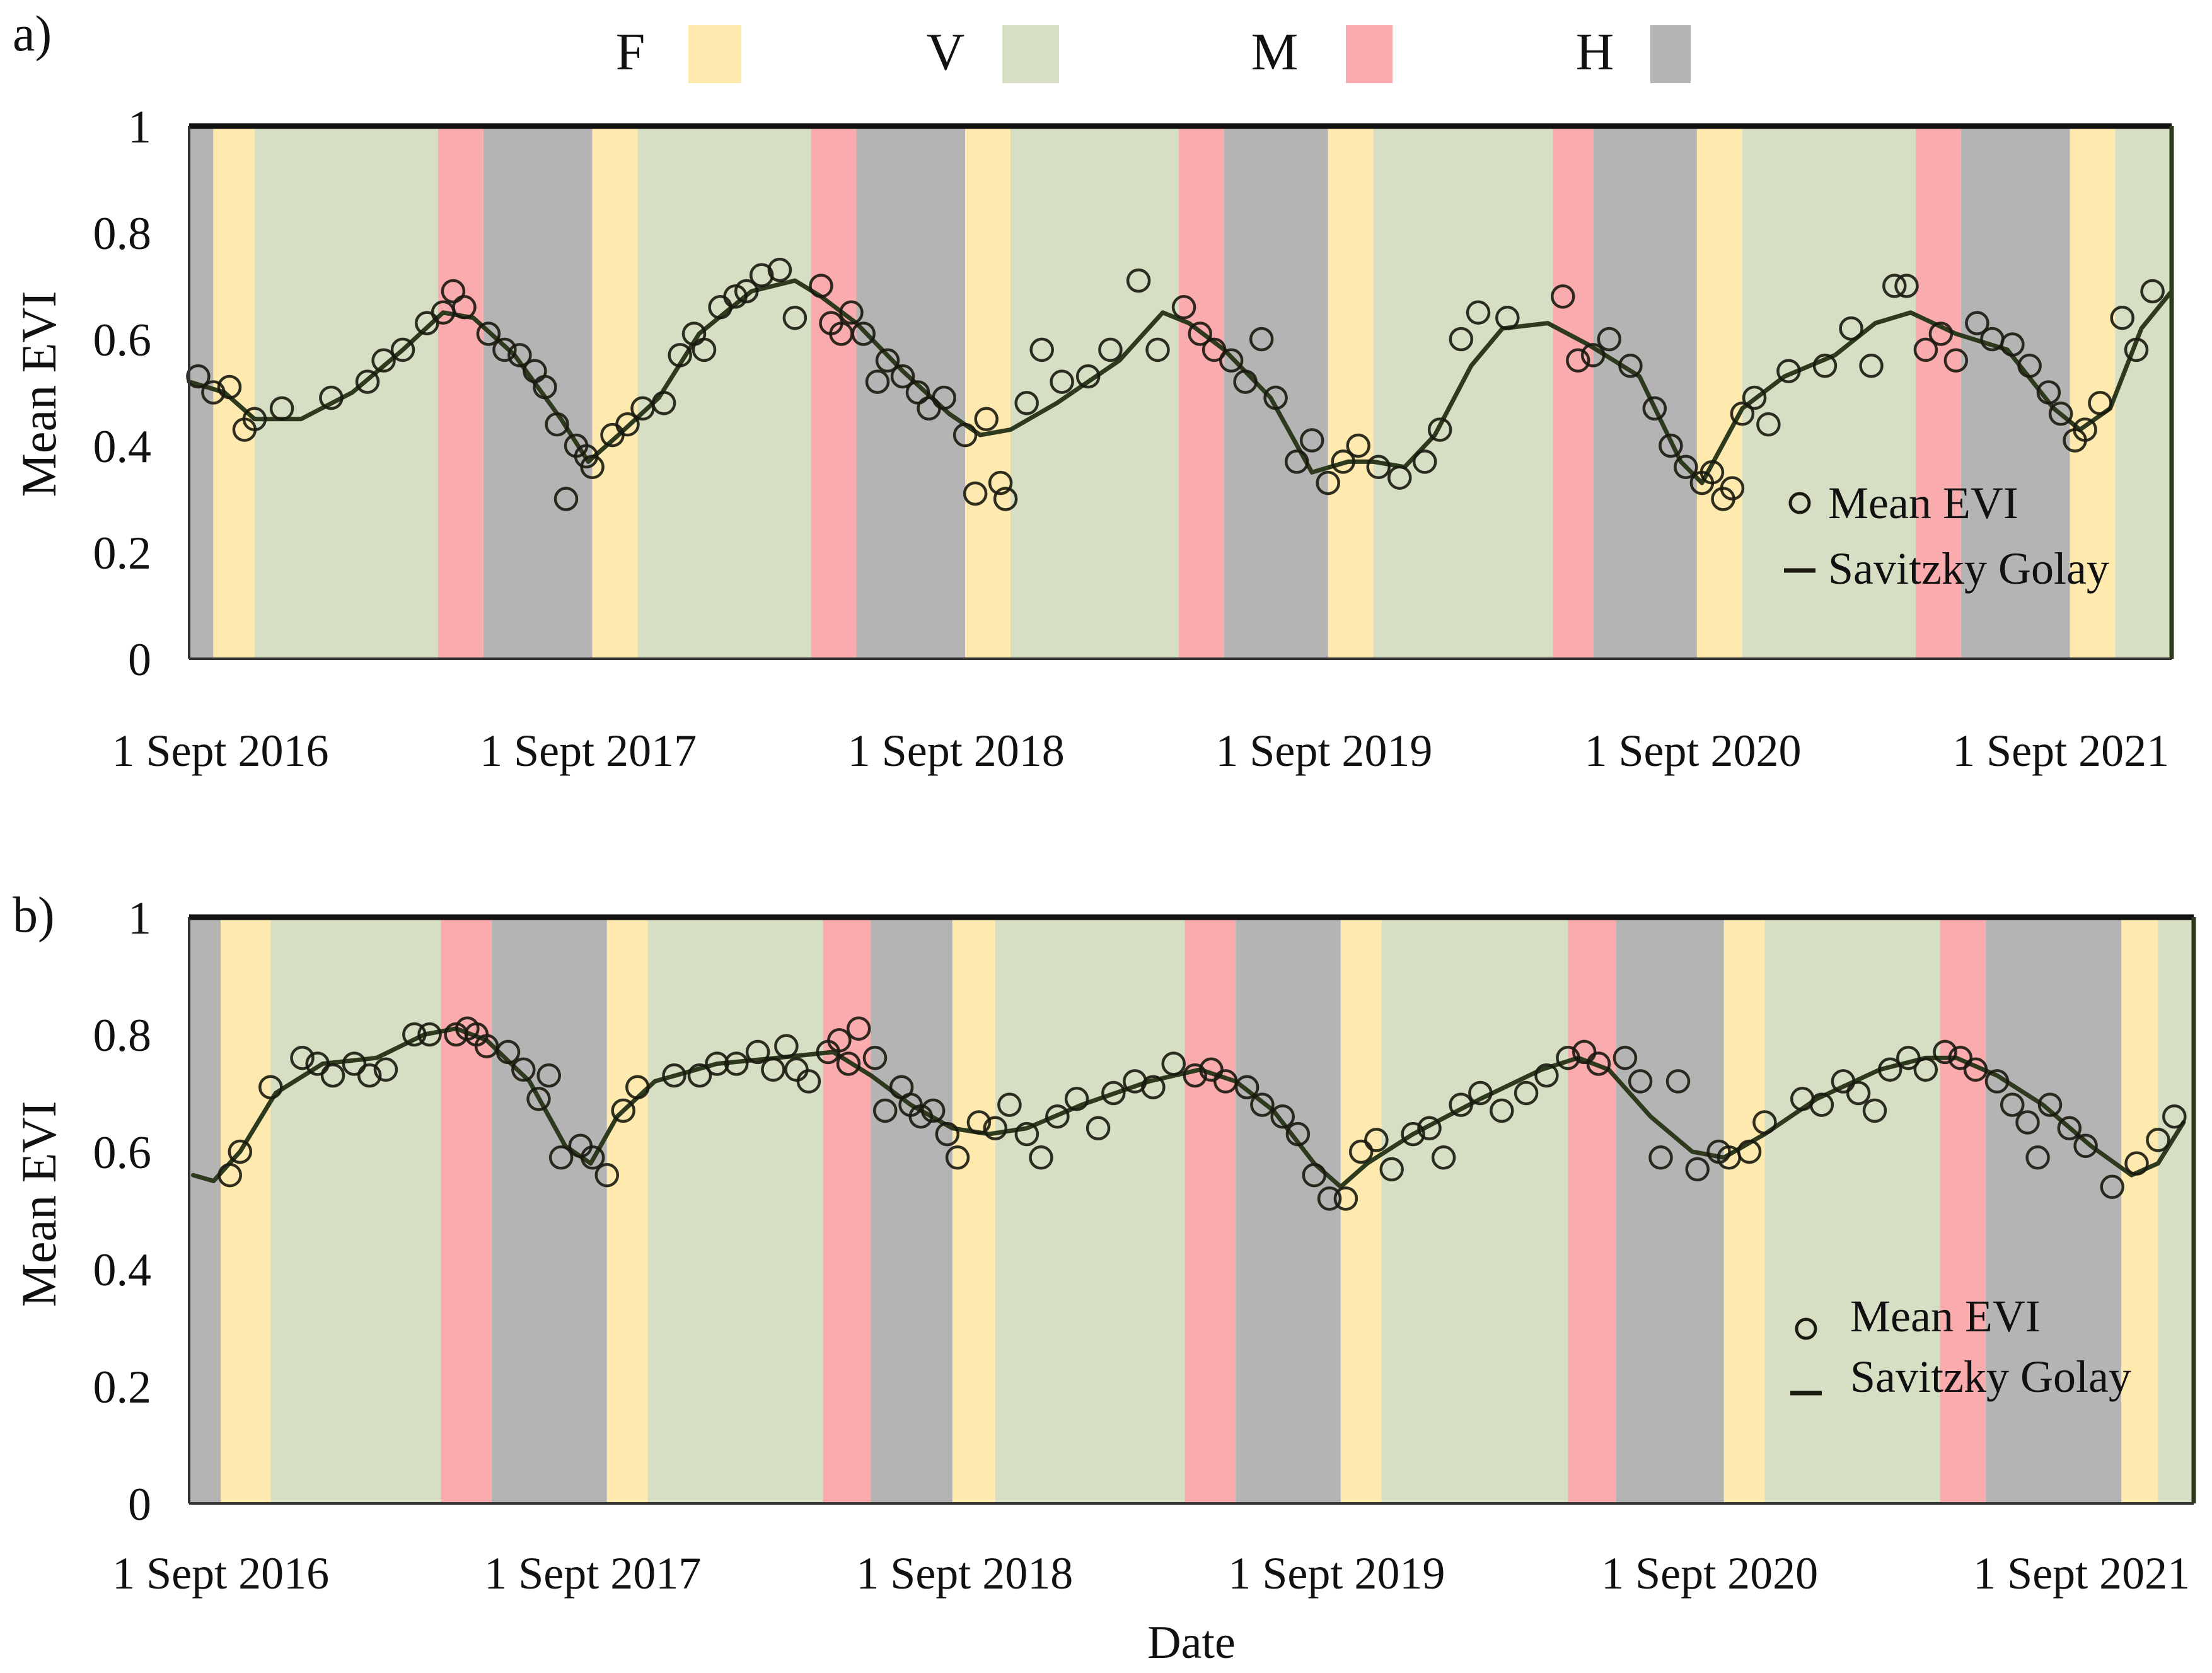 The image size is (2212, 1673). I want to click on legend-swatch-m, so click(1369, 54).